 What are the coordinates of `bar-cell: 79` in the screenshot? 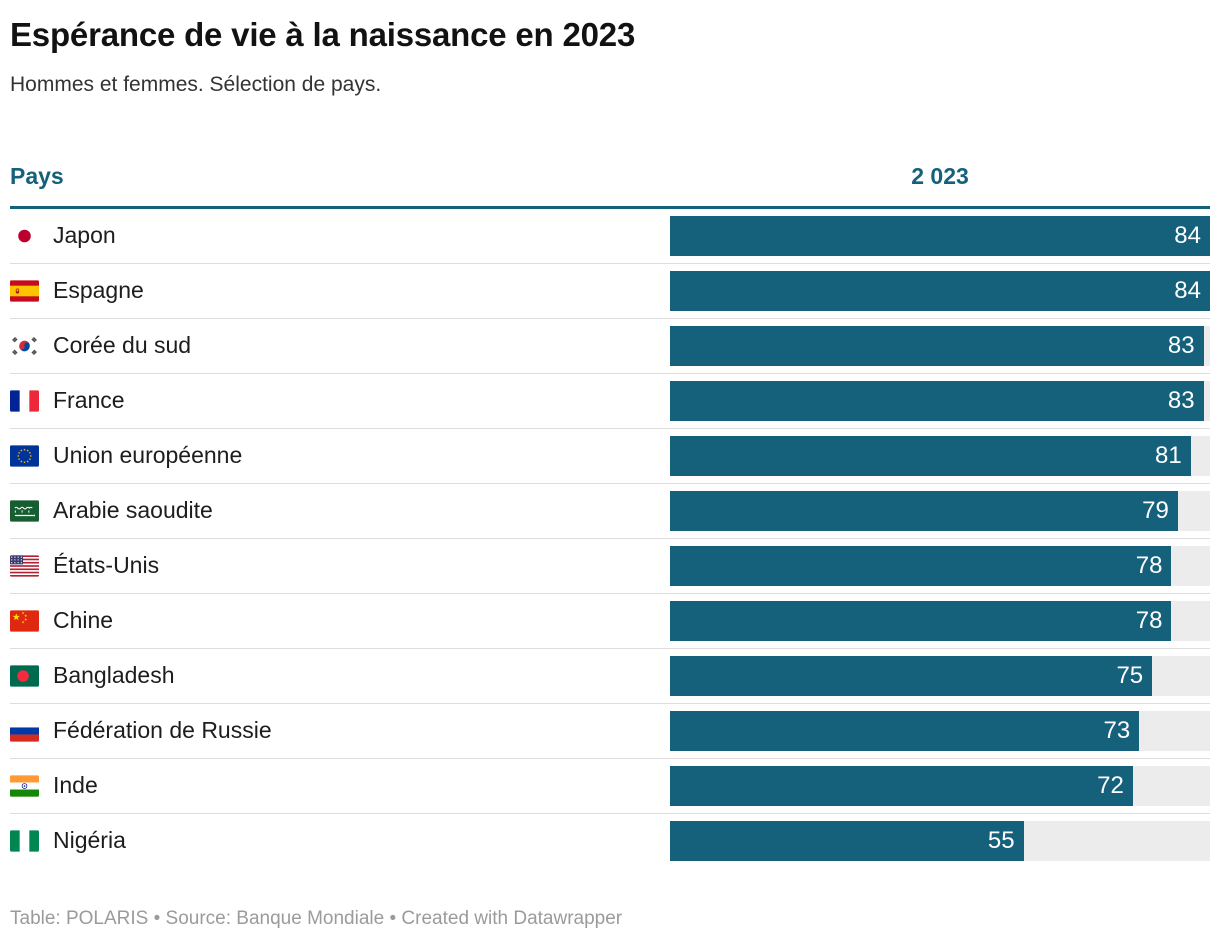 It's located at (940, 510).